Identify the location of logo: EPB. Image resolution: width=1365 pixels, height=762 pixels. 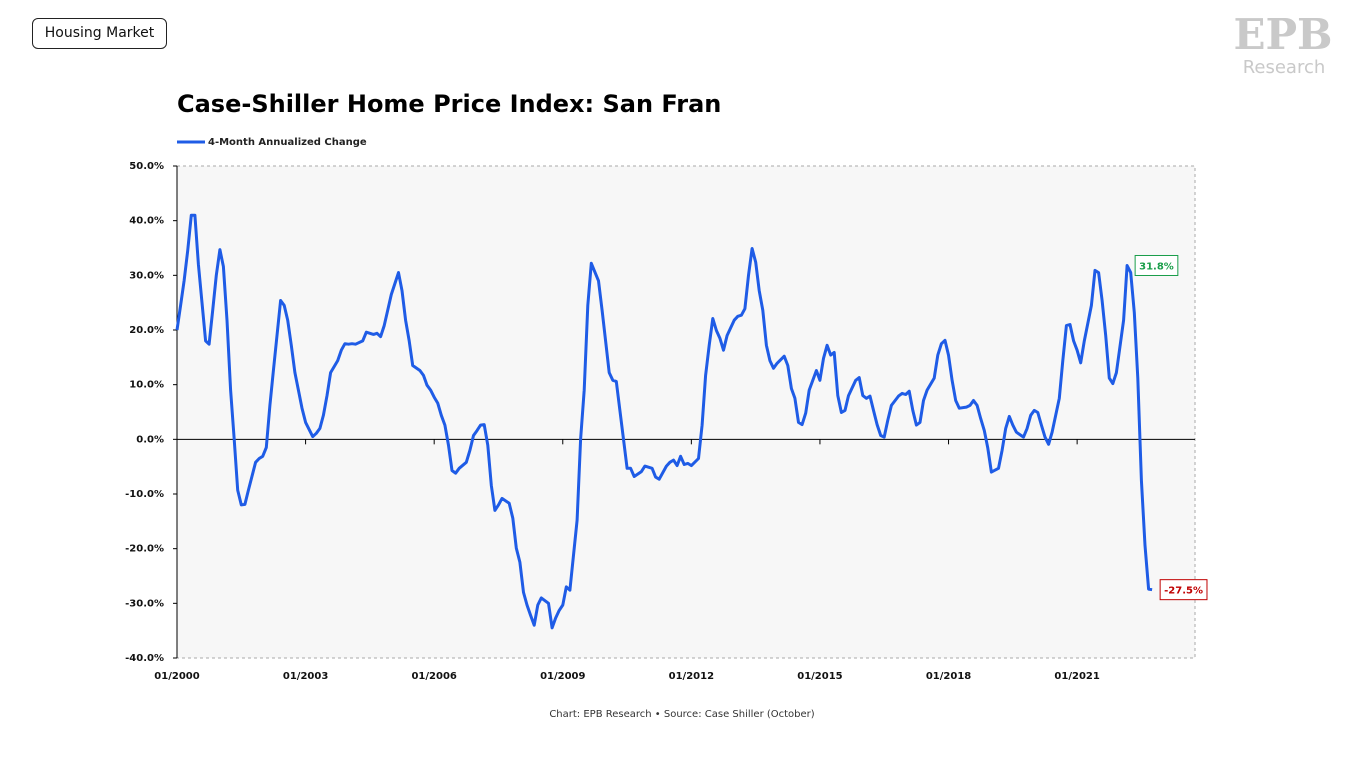
(1282, 34).